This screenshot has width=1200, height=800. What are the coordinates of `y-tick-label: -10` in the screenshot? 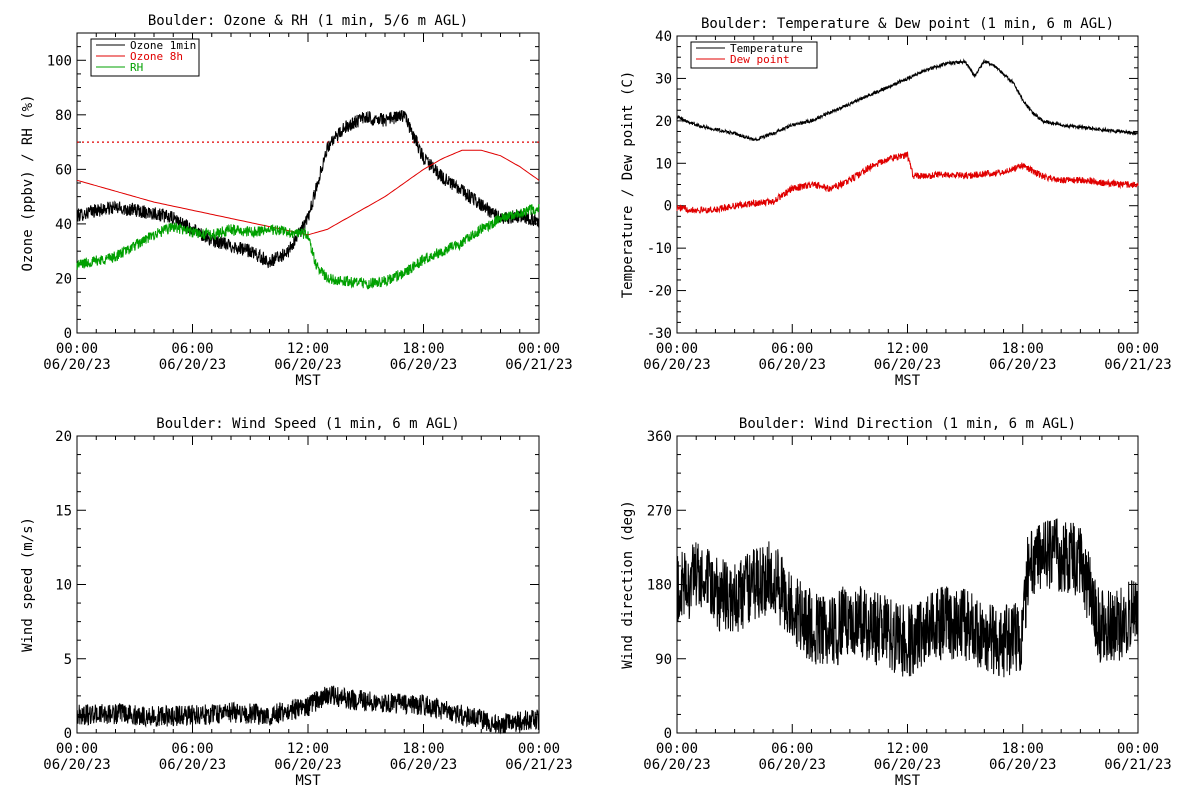 It's located at (659, 249).